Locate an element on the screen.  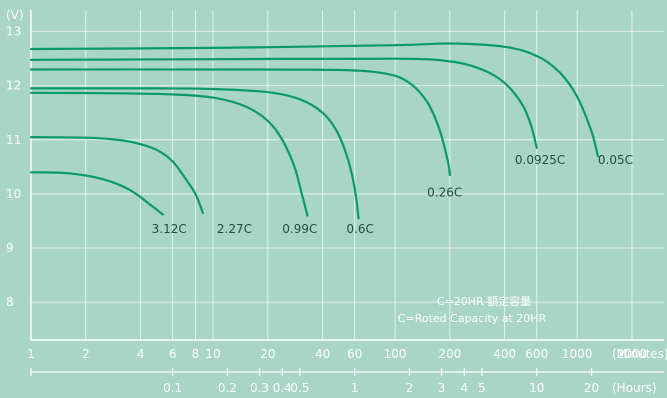
annotation-capacity-en: C=Roted Capacity at 20HR is located at coordinates (472, 318).